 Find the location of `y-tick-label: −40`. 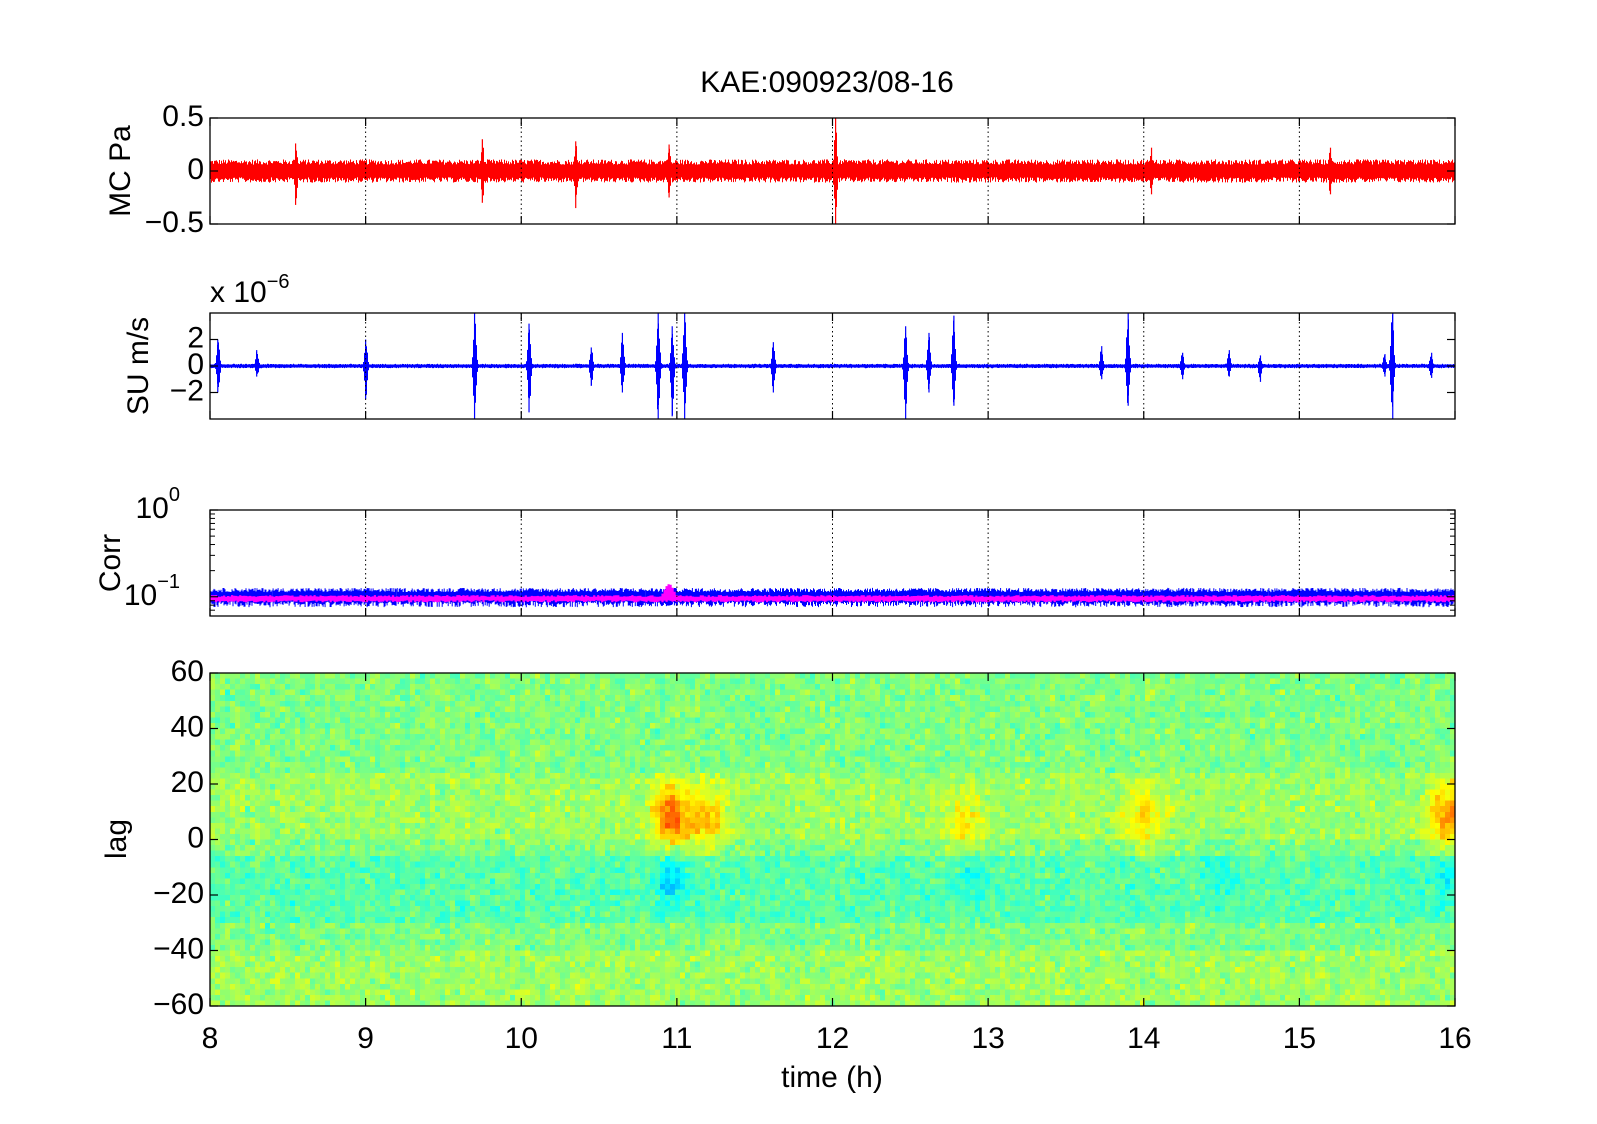

y-tick-label: −40 is located at coordinates (178, 948).